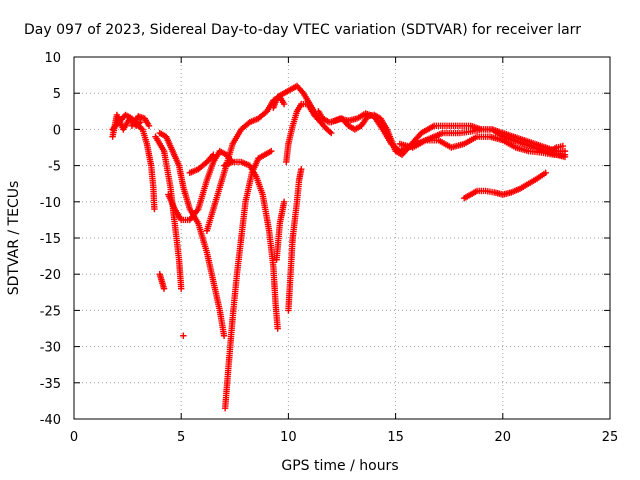 This screenshot has width=640, height=480. What do you see at coordinates (57, 130) in the screenshot?
I see `y-tick-label: 0` at bounding box center [57, 130].